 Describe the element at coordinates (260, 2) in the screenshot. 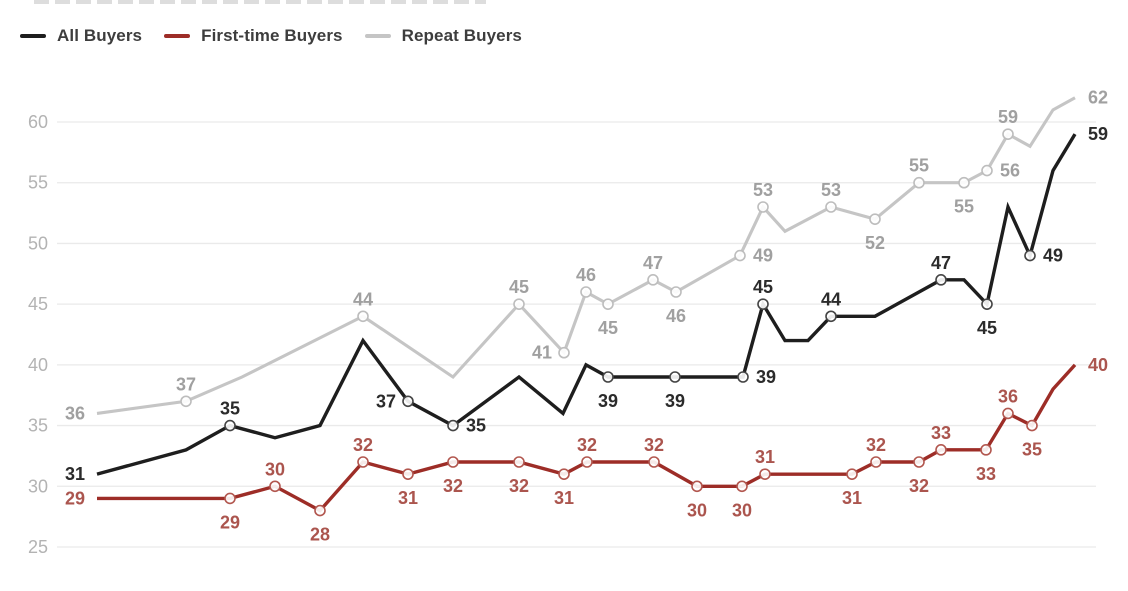

I see `cropped-title-text-remnant` at that location.